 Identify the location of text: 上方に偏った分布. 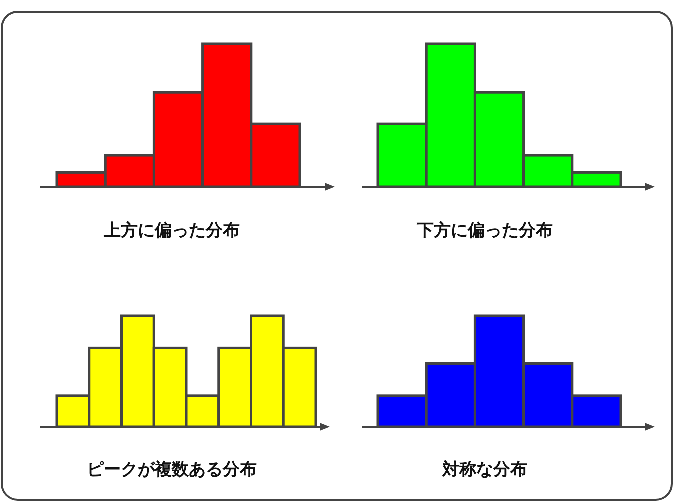
(171, 231).